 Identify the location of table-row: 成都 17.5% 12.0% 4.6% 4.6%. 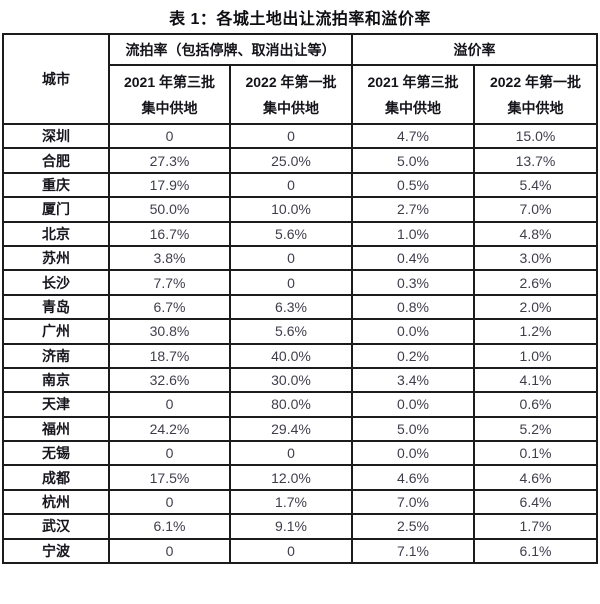
(300, 477).